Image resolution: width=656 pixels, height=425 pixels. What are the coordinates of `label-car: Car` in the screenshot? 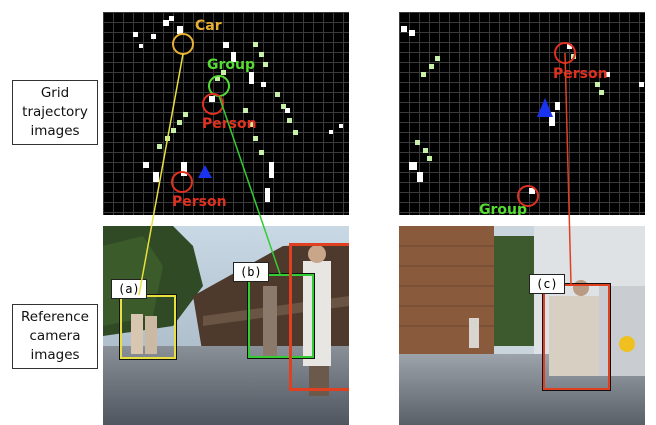 It's located at (208, 26).